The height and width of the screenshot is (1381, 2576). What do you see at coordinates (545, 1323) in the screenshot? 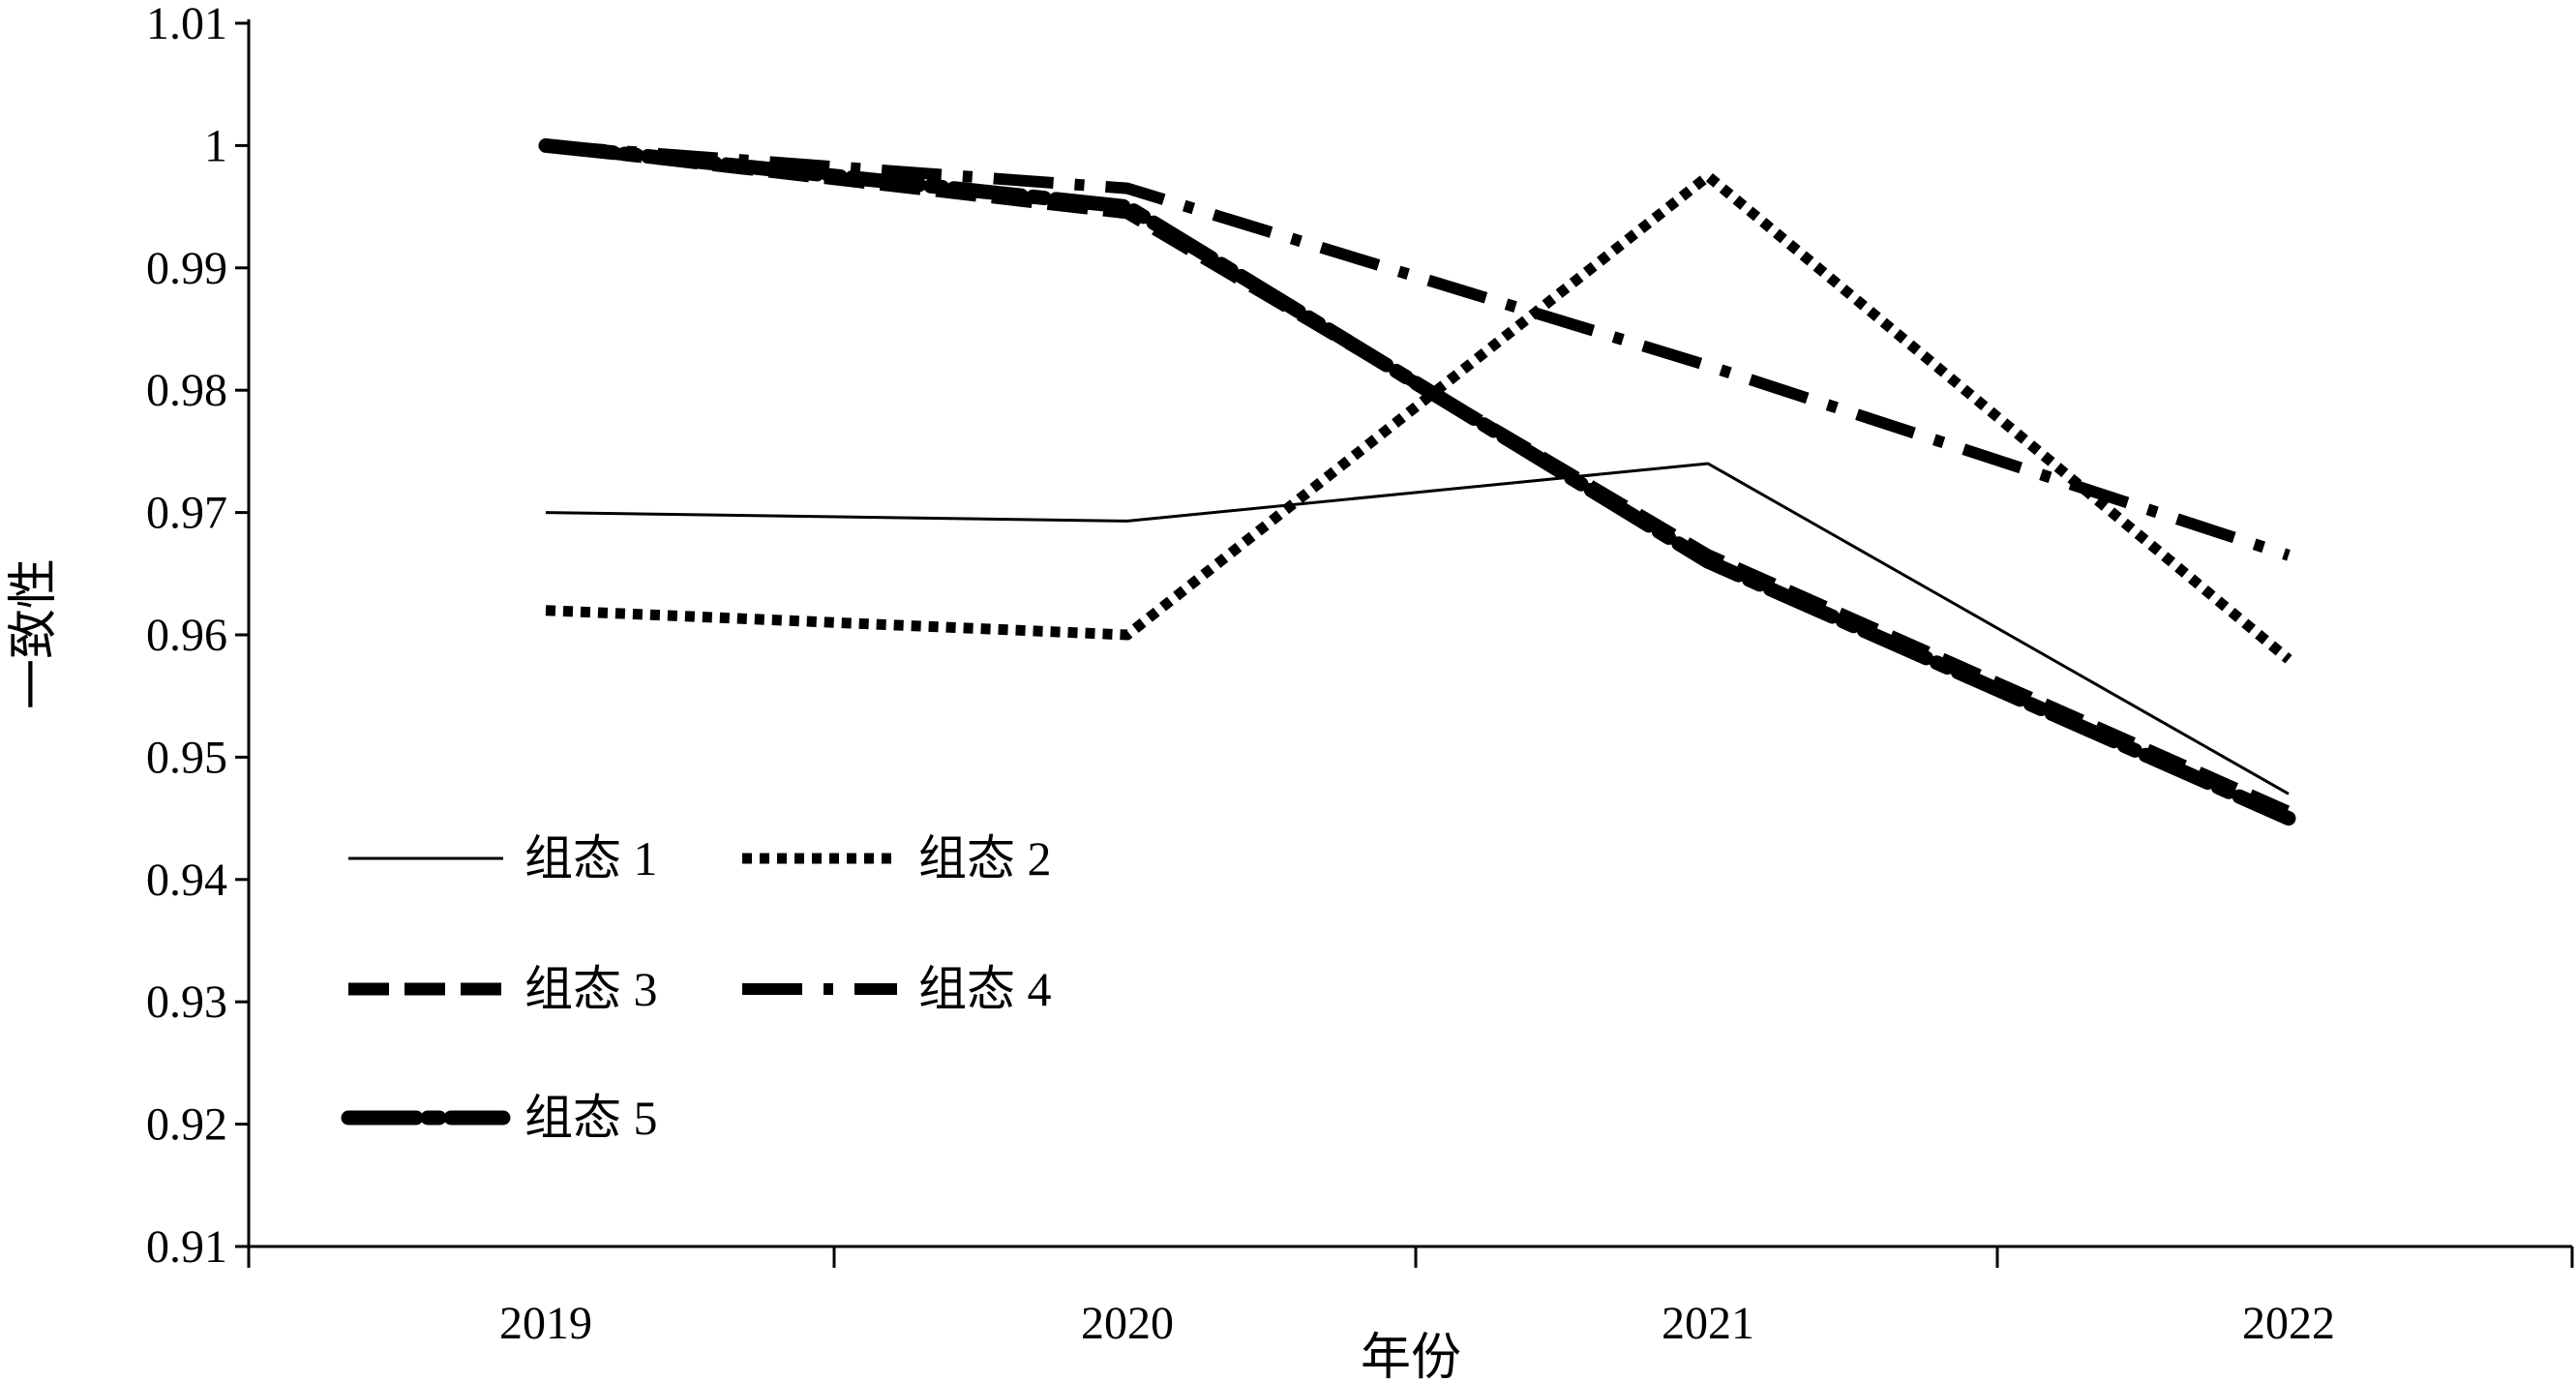
I see `x-tick-label: 2019` at bounding box center [545, 1323].